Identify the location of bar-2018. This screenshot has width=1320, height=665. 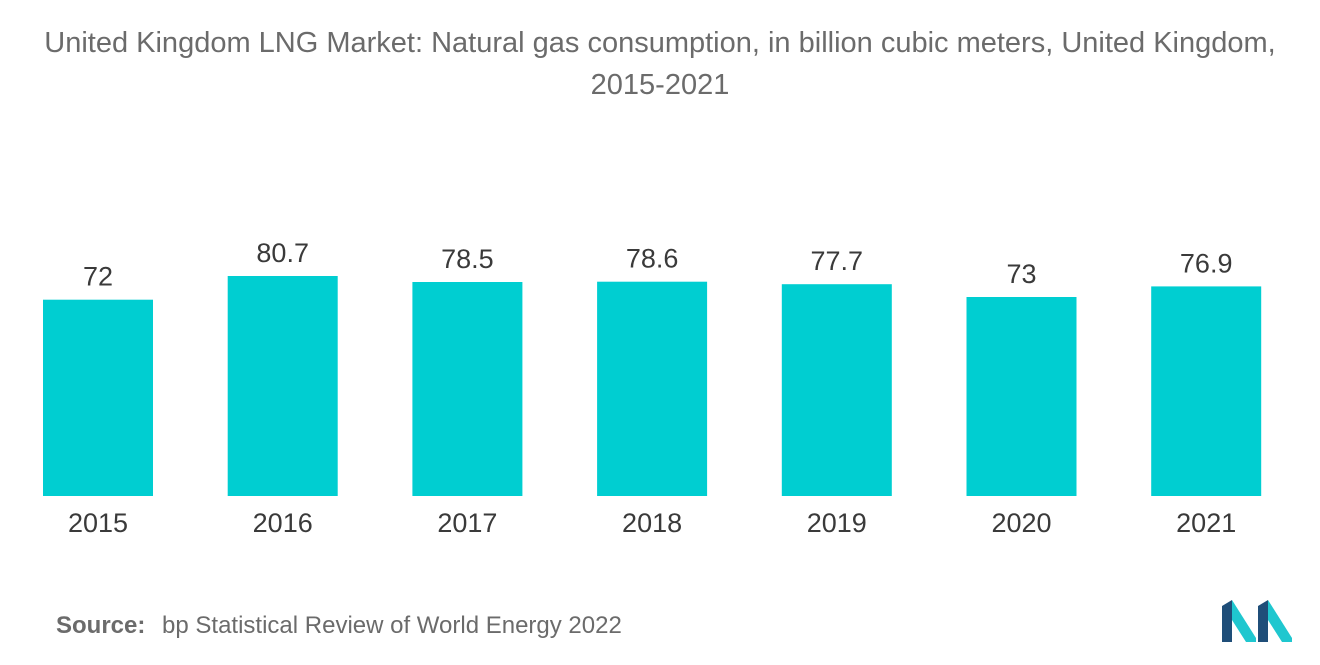
(652, 388).